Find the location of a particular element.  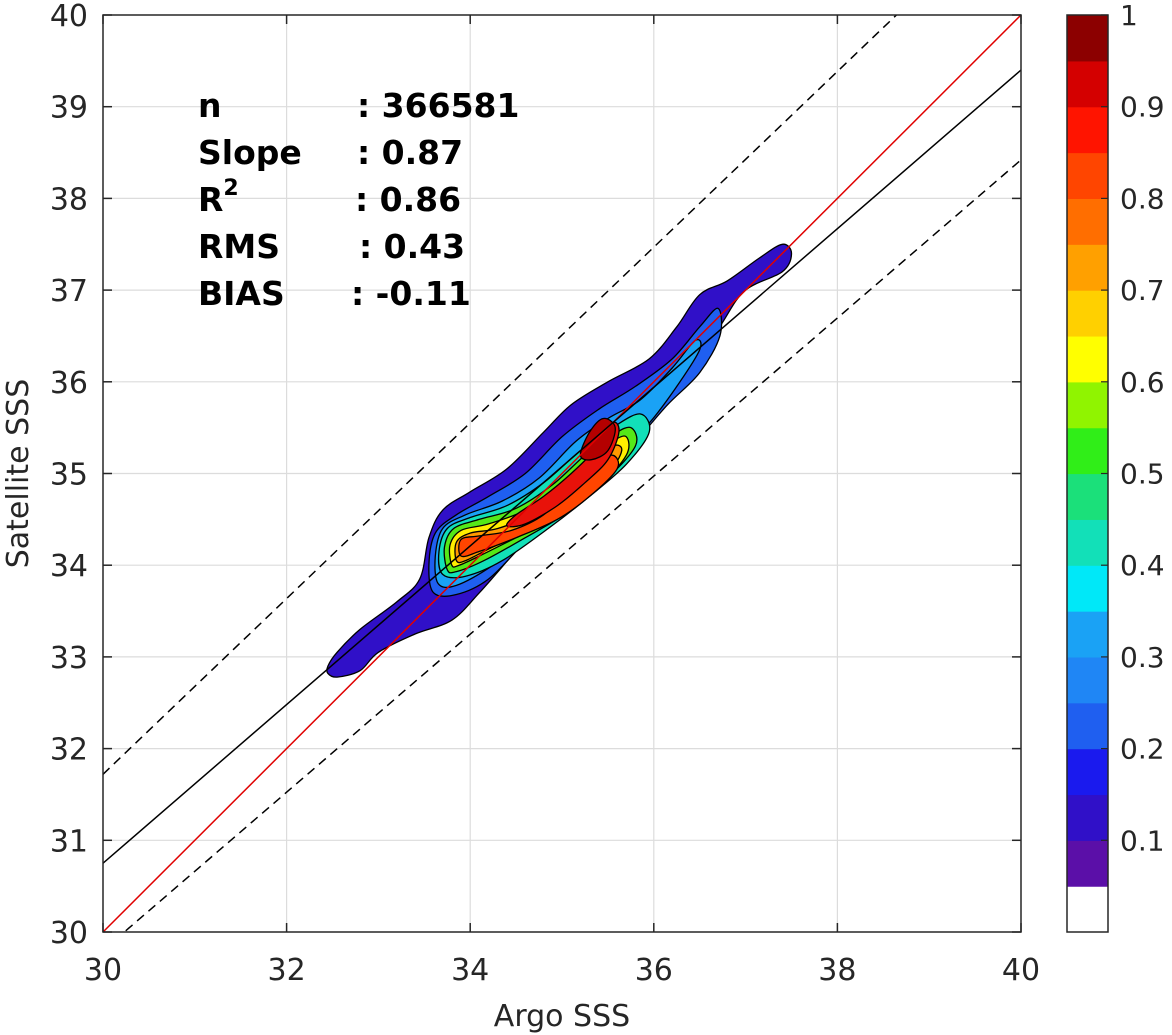

stat-value: : 0.87 is located at coordinates (410, 152).